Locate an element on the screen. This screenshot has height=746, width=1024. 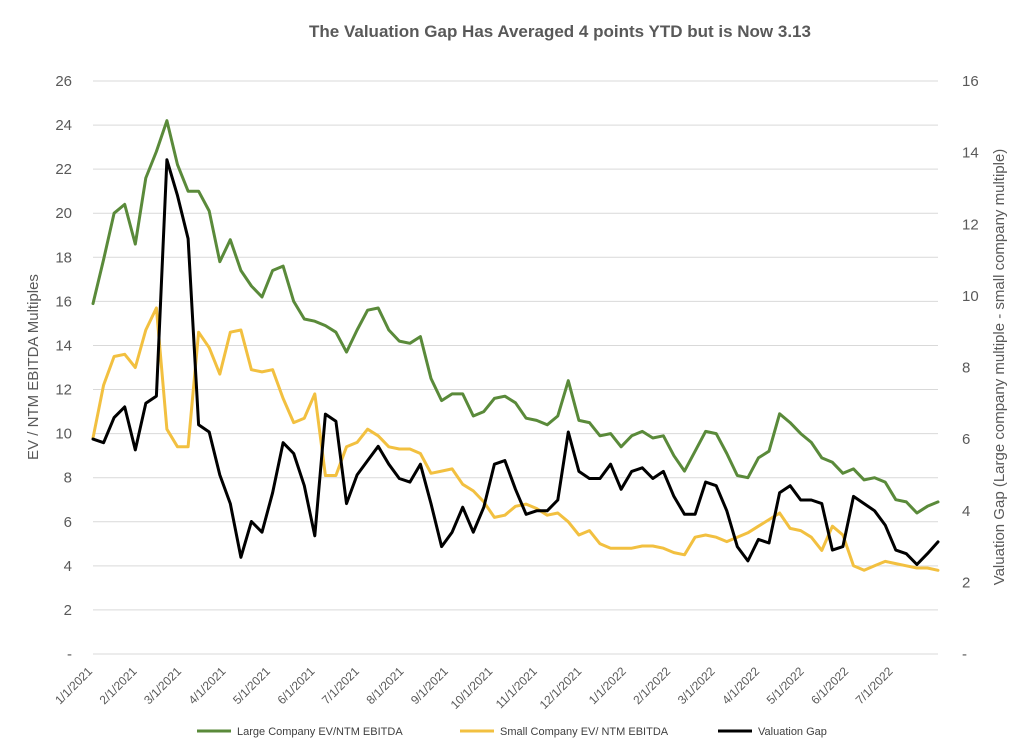
x-tick-label: 6/1/2022 is located at coordinates (829, 685).